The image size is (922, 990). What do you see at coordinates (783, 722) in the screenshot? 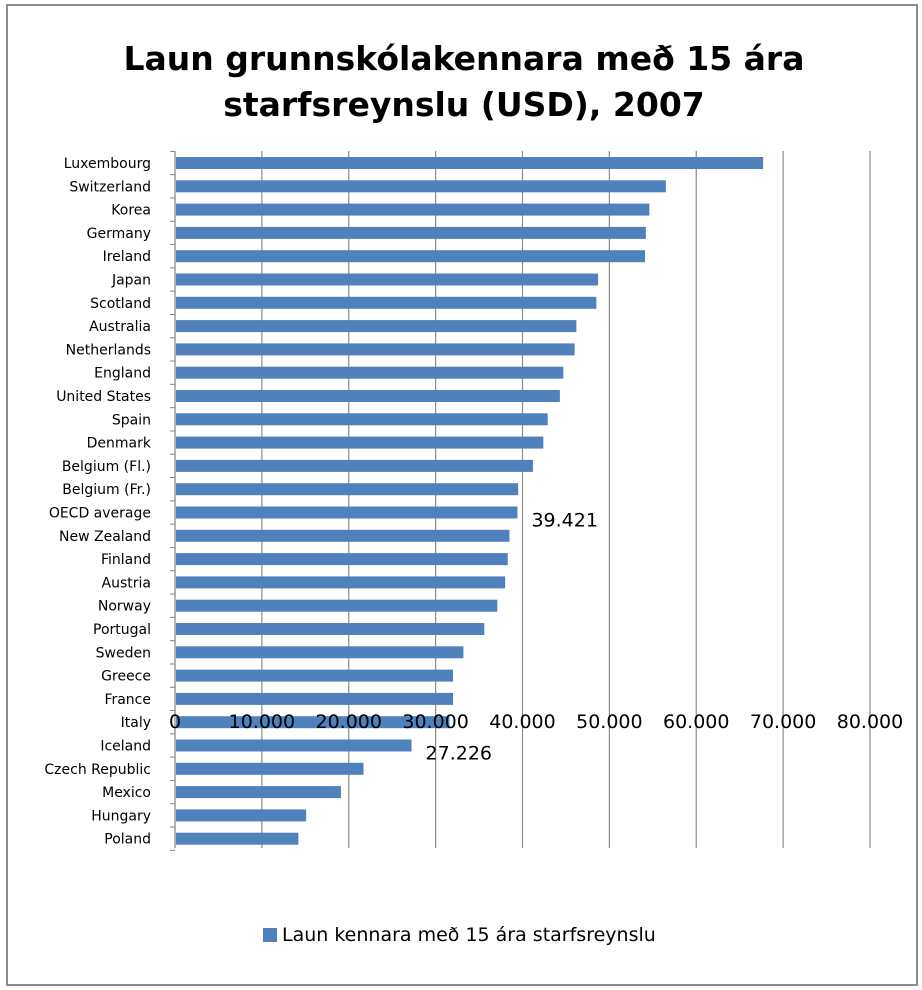
I see `x-tick-label: 70.000` at bounding box center [783, 722].